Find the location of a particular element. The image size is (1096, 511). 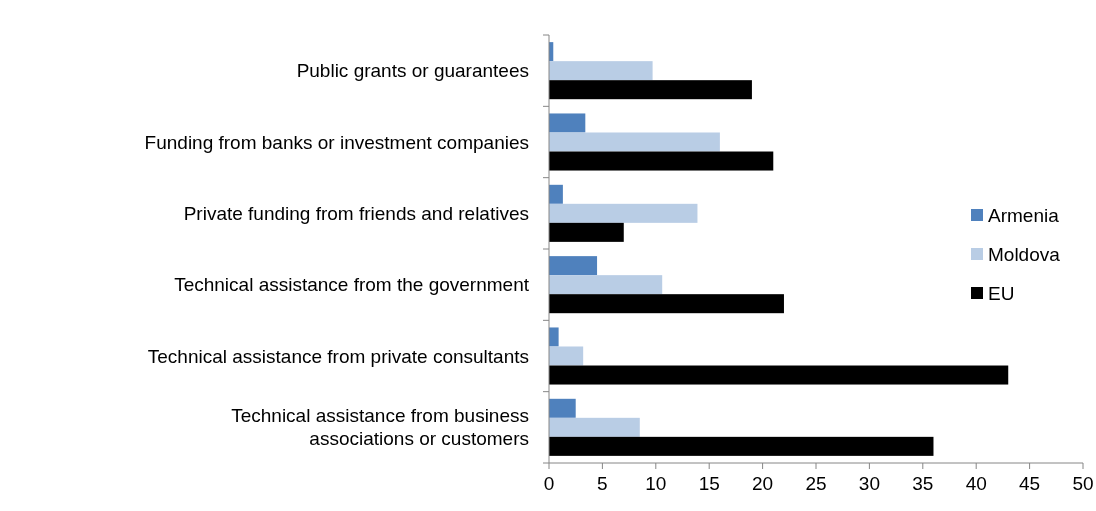

x-tick-label: 0 is located at coordinates (549, 483).